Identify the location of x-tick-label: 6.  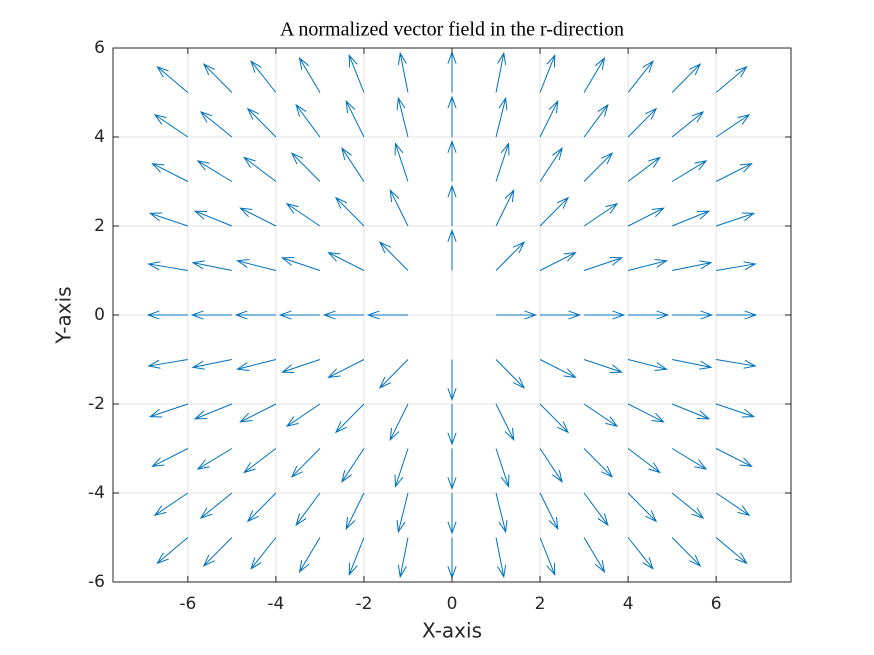
(716, 604).